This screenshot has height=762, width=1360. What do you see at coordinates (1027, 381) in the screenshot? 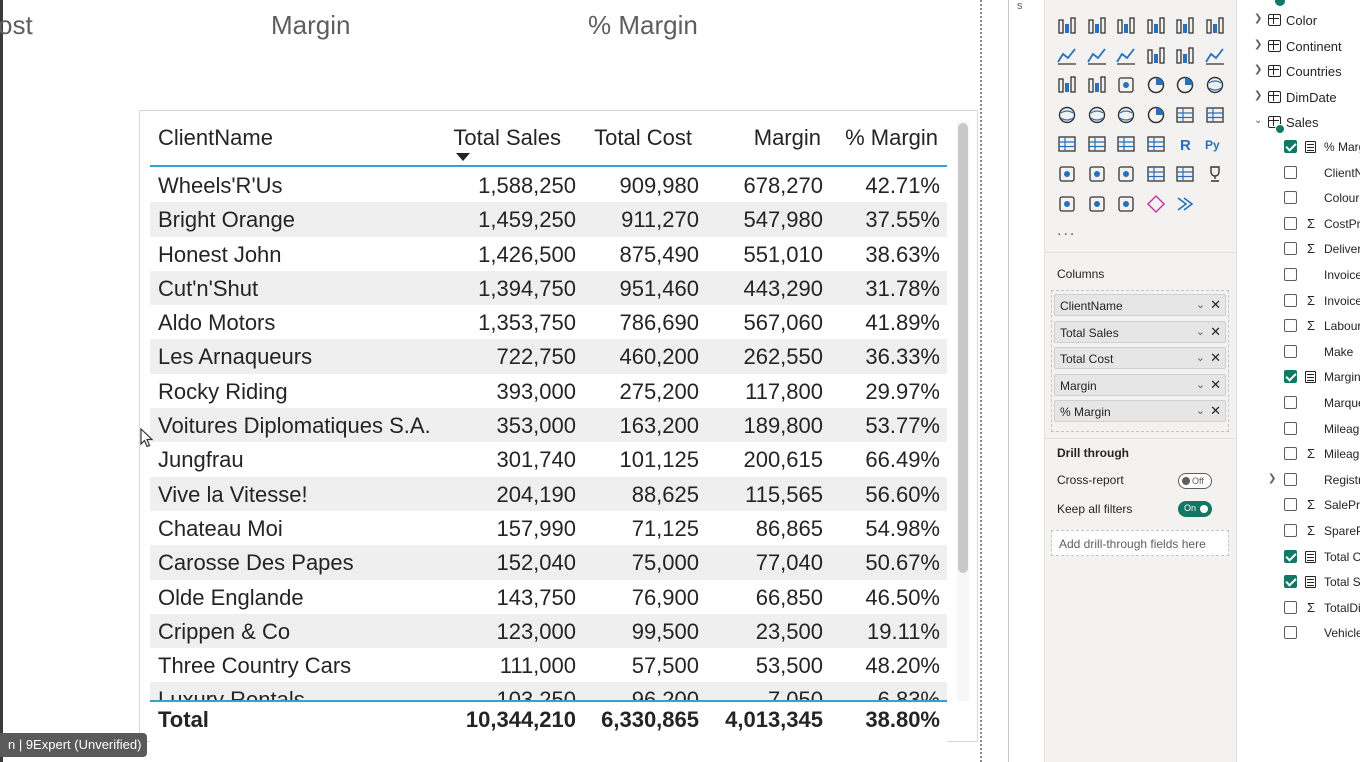
I see `collapsed-pane-strip` at bounding box center [1027, 381].